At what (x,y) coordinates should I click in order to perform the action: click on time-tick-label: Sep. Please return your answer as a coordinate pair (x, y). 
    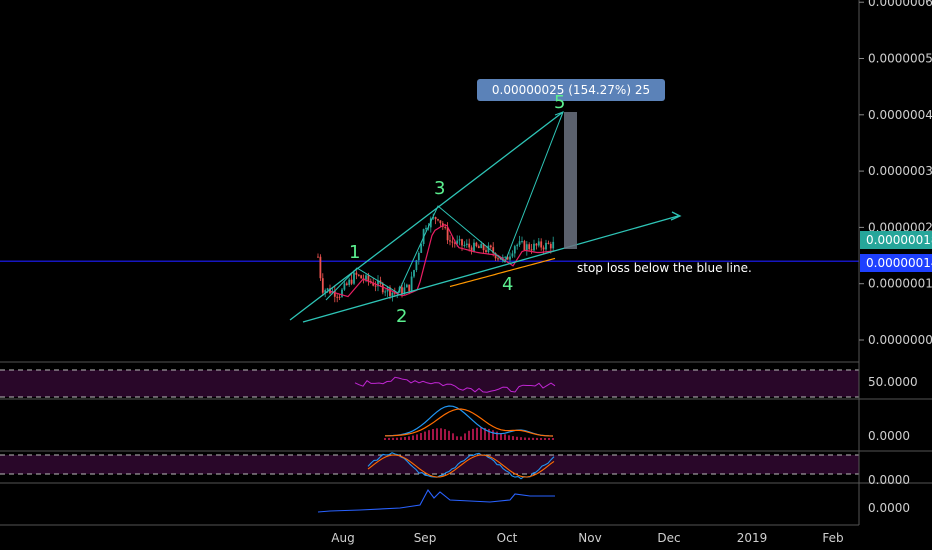
    Looking at the image, I should click on (425, 538).